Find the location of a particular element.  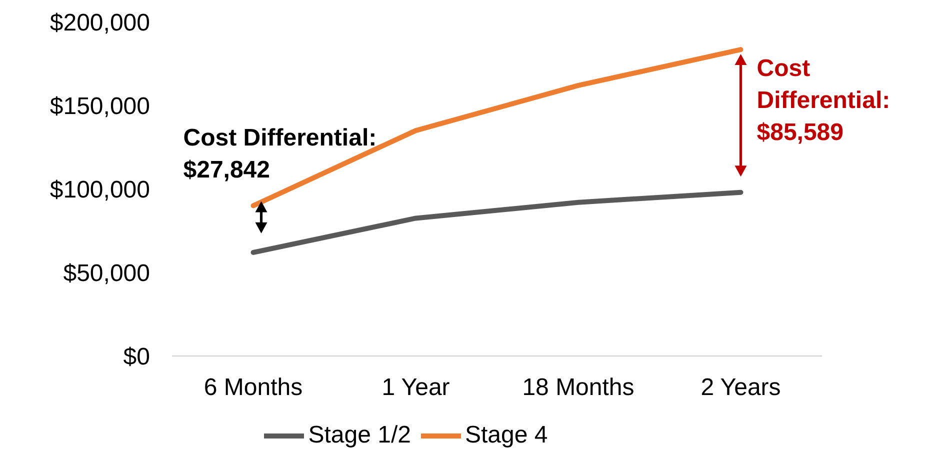

y-tick-label: $200,000 is located at coordinates (100, 23).